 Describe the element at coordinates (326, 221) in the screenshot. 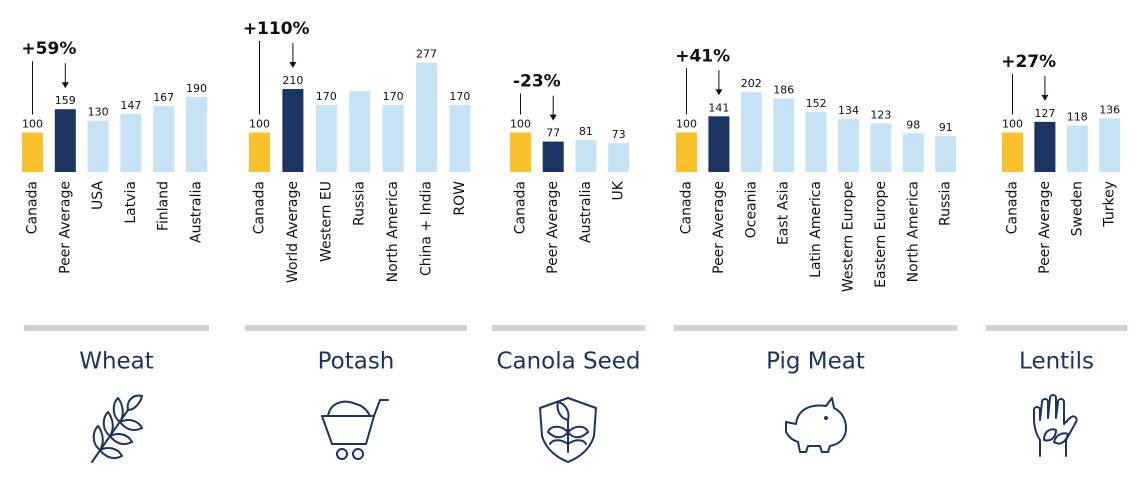

I see `x-tick-label: Western EU` at that location.